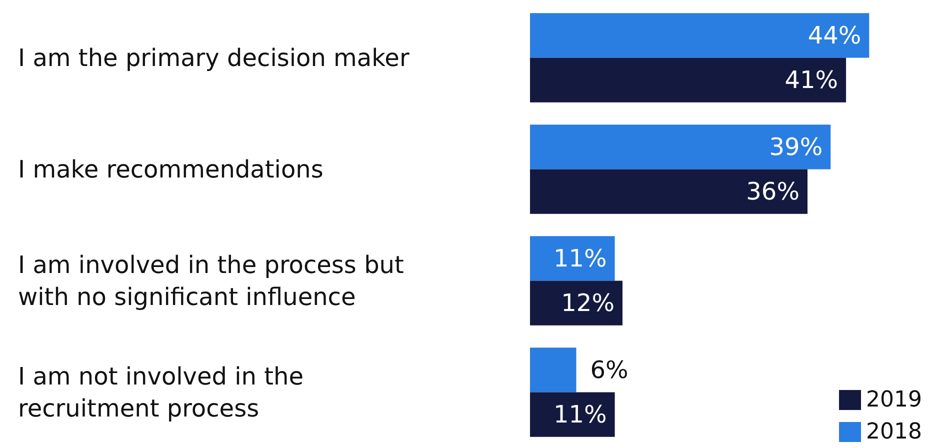 This screenshot has height=448, width=937. Describe the element at coordinates (894, 400) in the screenshot. I see `legend-label: 2019` at that location.